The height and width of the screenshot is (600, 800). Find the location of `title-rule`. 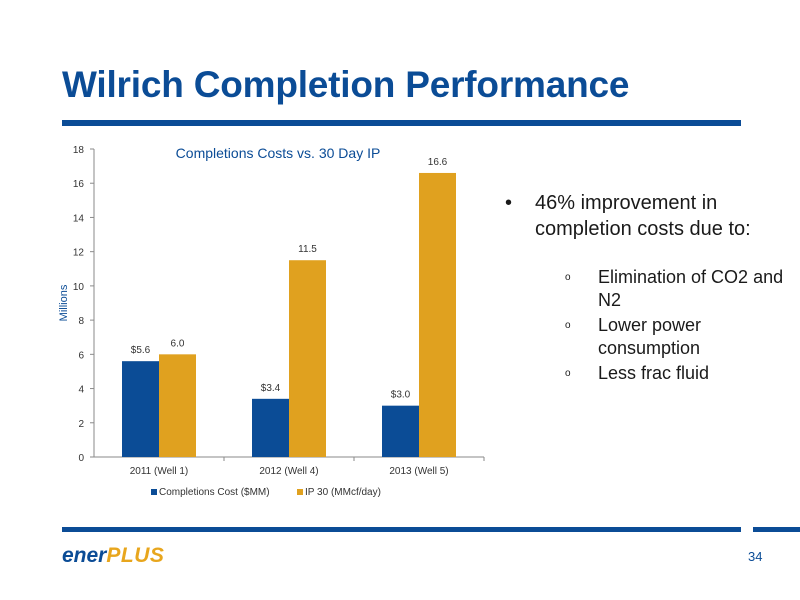

title-rule is located at coordinates (401, 123).